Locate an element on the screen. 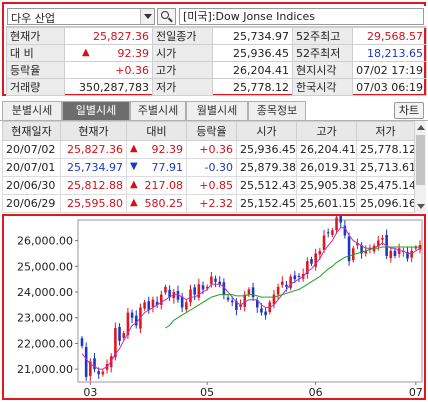  quote-label: 시가 is located at coordinates (182, 53).